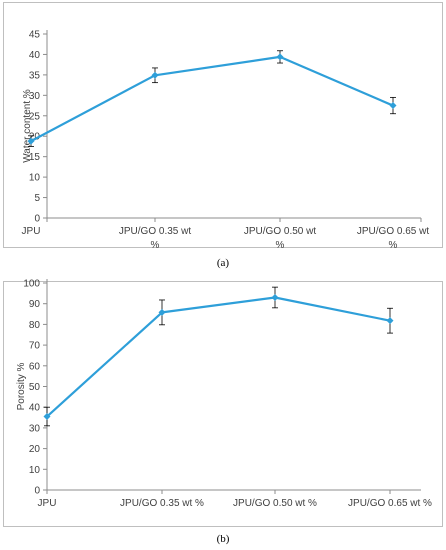 The width and height of the screenshot is (446, 550). Describe the element at coordinates (35, 157) in the screenshot. I see `y-tick-label: 15` at that location.